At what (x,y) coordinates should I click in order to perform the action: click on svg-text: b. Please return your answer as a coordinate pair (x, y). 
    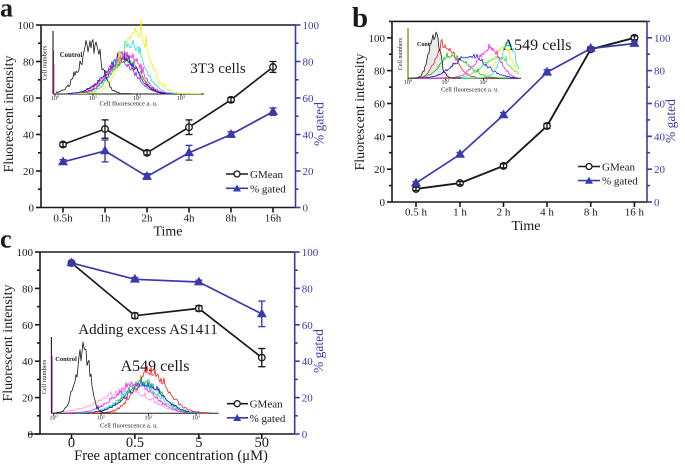
    Looking at the image, I should click on (360, 18).